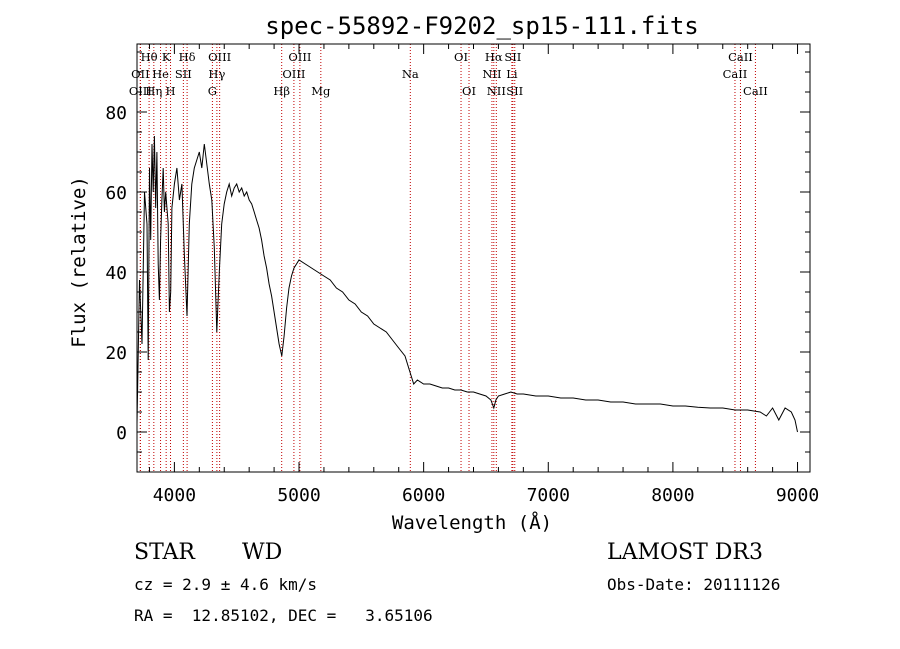  What do you see at coordinates (281, 91) in the screenshot?
I see `line-label: Hβ` at bounding box center [281, 91].